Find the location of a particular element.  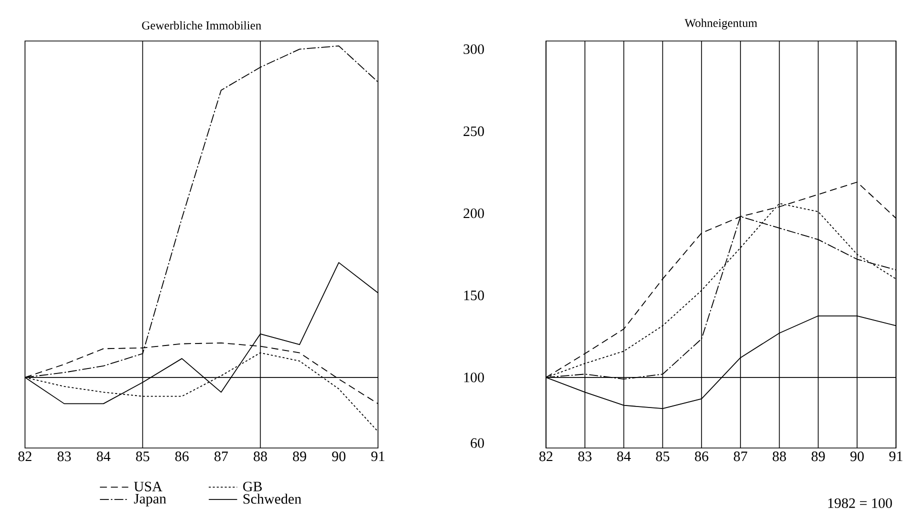

legend-label: USA is located at coordinates (148, 487).